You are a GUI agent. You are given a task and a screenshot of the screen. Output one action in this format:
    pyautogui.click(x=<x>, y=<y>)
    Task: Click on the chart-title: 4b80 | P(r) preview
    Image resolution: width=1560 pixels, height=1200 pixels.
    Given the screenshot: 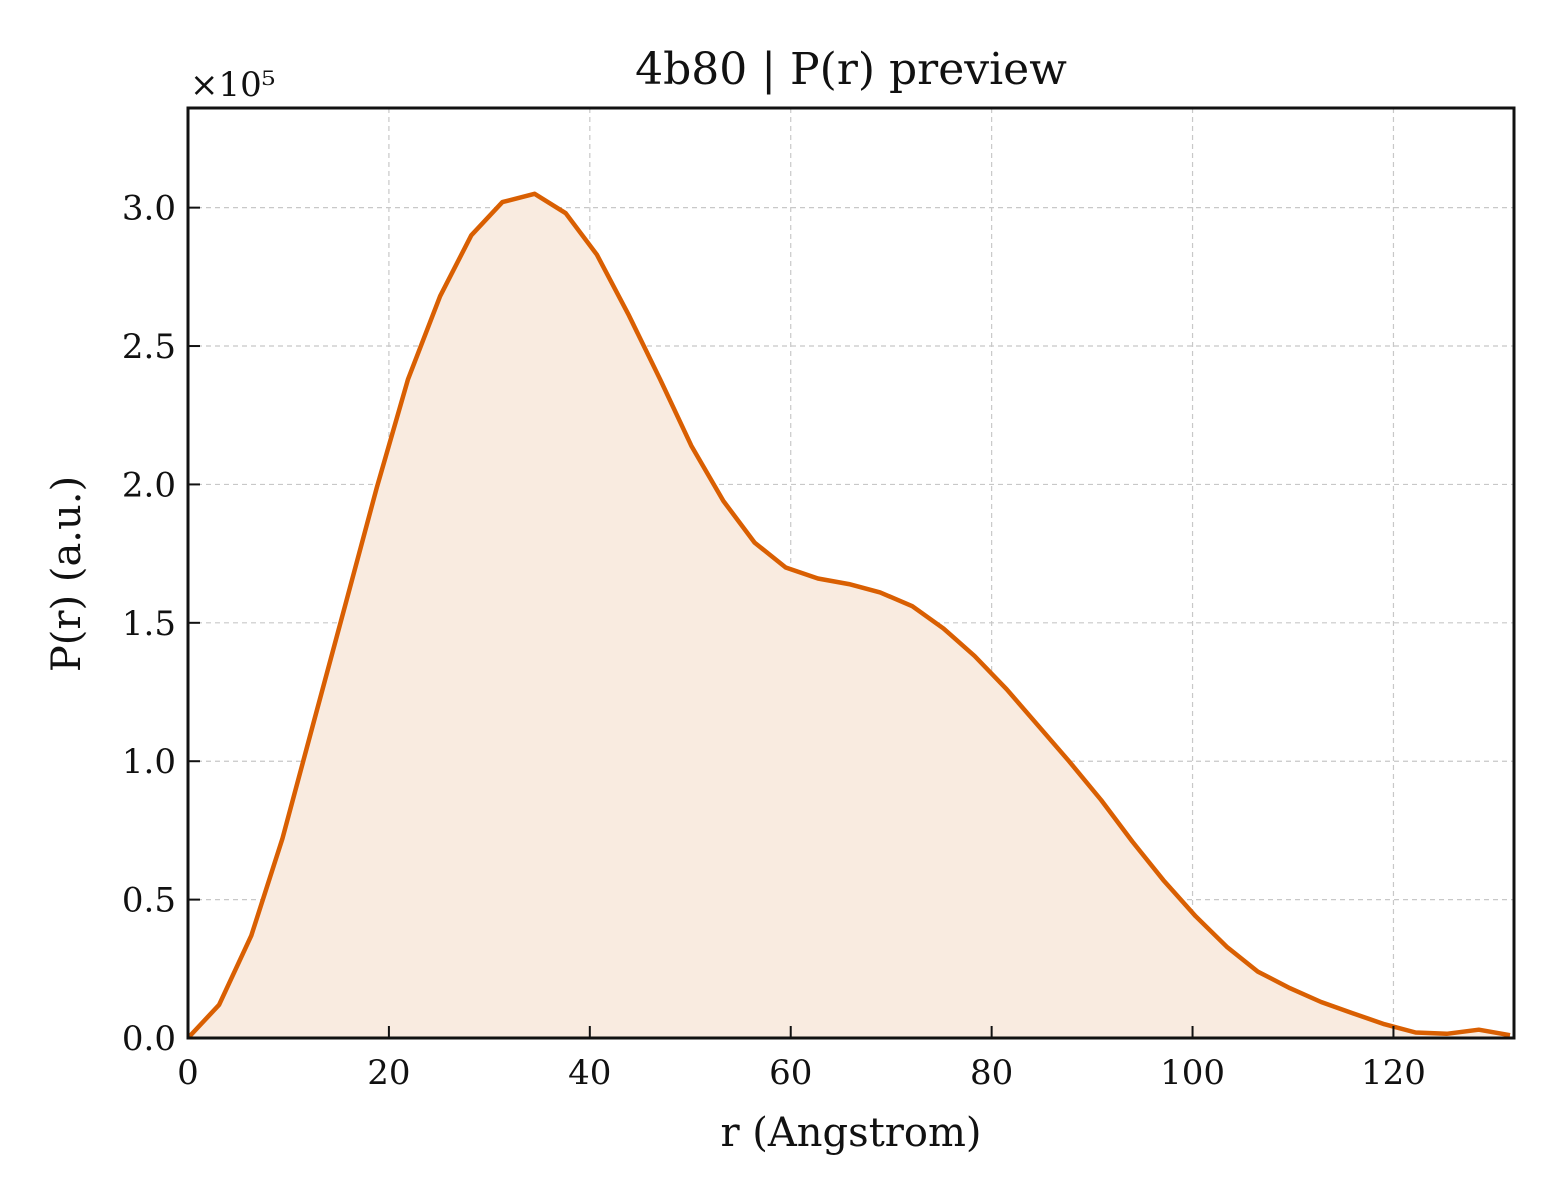 What is the action you would take?
    pyautogui.click(x=851, y=69)
    